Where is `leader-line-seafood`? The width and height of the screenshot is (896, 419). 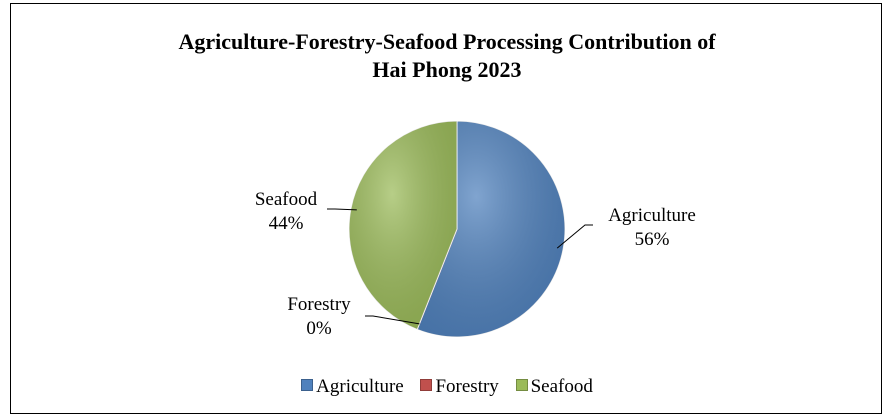 leader-line-seafood is located at coordinates (342, 209).